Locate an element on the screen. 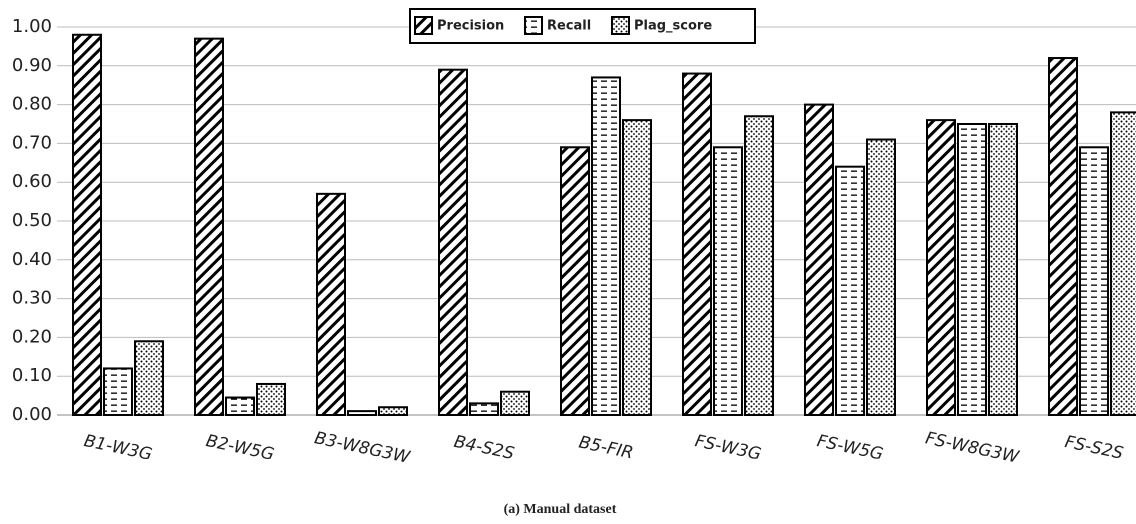 This screenshot has height=524, width=1136. y-tick-label: 0.50 is located at coordinates (32, 220).